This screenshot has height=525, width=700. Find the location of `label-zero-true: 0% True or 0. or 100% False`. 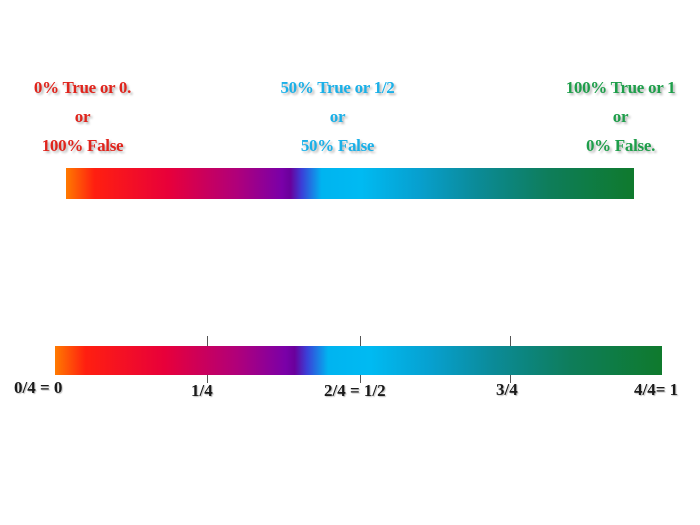

label-zero-true: 0% True or 0. or 100% False is located at coordinates (82, 116).